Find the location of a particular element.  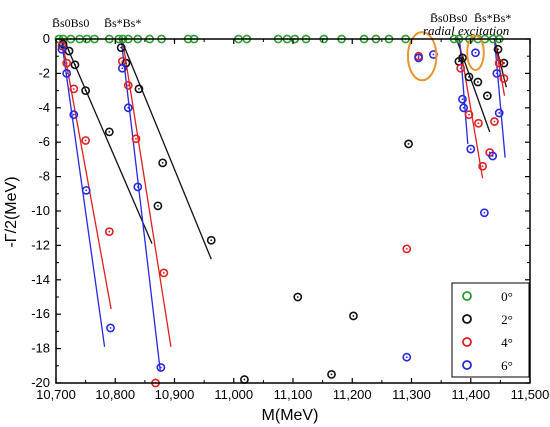

x-tick-label: 11,300 is located at coordinates (411, 394).